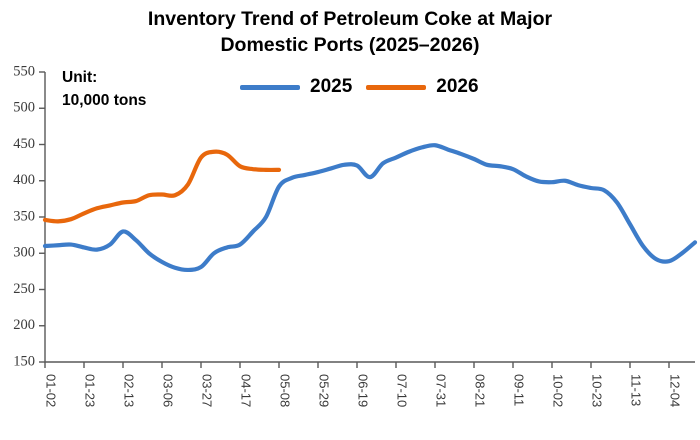 The width and height of the screenshot is (700, 440). What do you see at coordinates (24, 216) in the screenshot?
I see `y-tick-label: 350` at bounding box center [24, 216].